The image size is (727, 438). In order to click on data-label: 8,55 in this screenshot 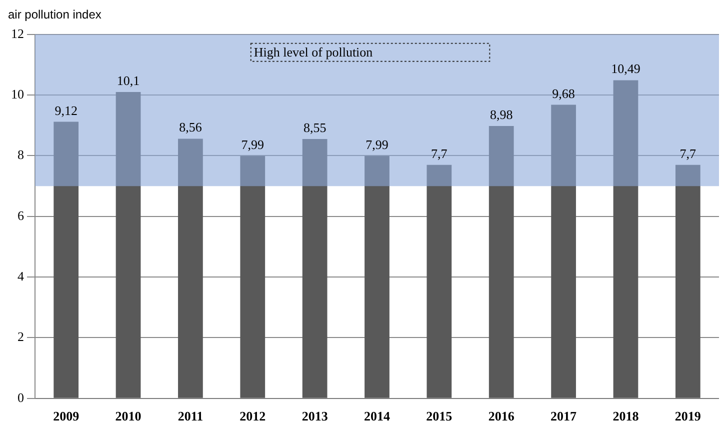, I will do `click(314, 128)`.